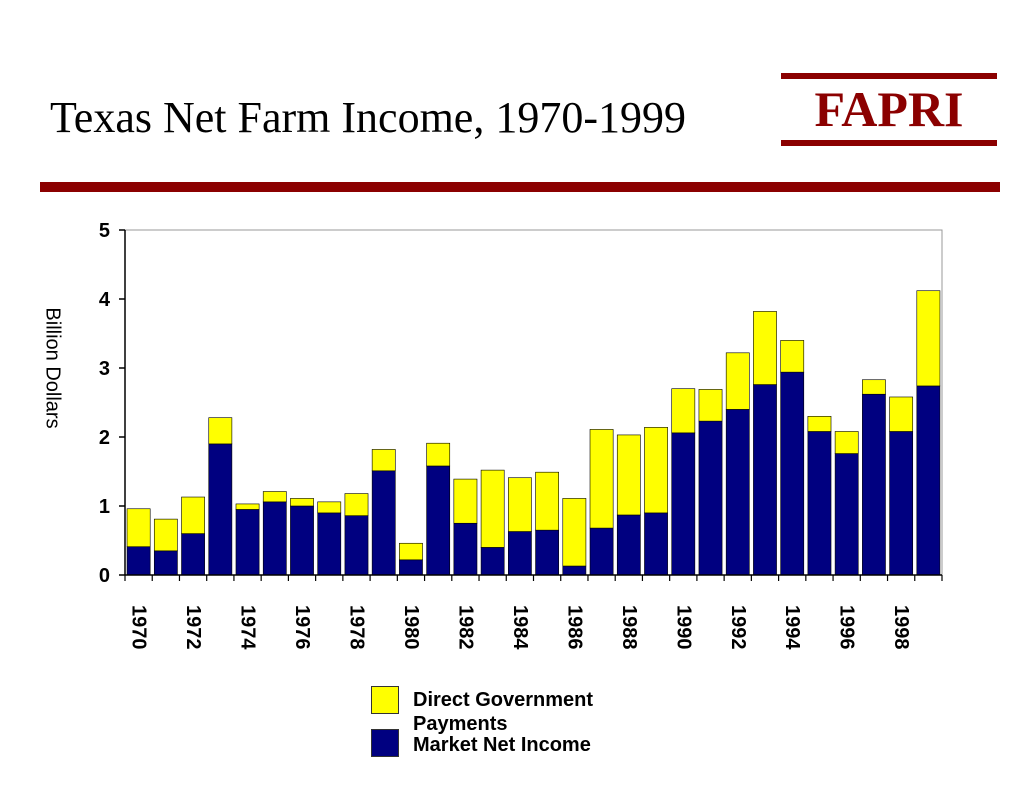 This screenshot has height=791, width=1024. I want to click on legend-swatch-direct-government-payments, so click(385, 700).